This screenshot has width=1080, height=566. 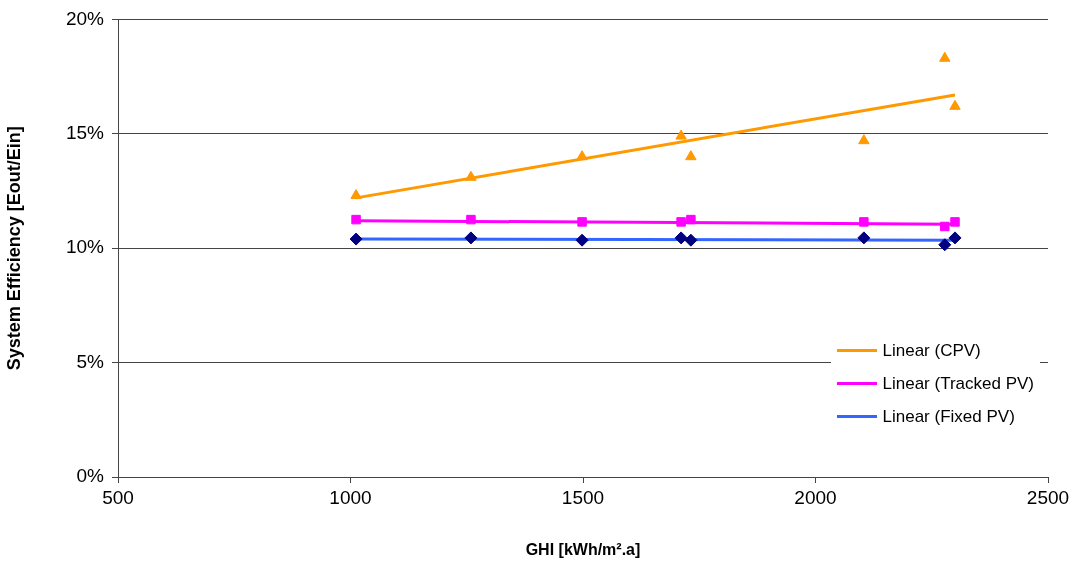 What do you see at coordinates (583, 497) in the screenshot?
I see `x-tick-label: 1500` at bounding box center [583, 497].